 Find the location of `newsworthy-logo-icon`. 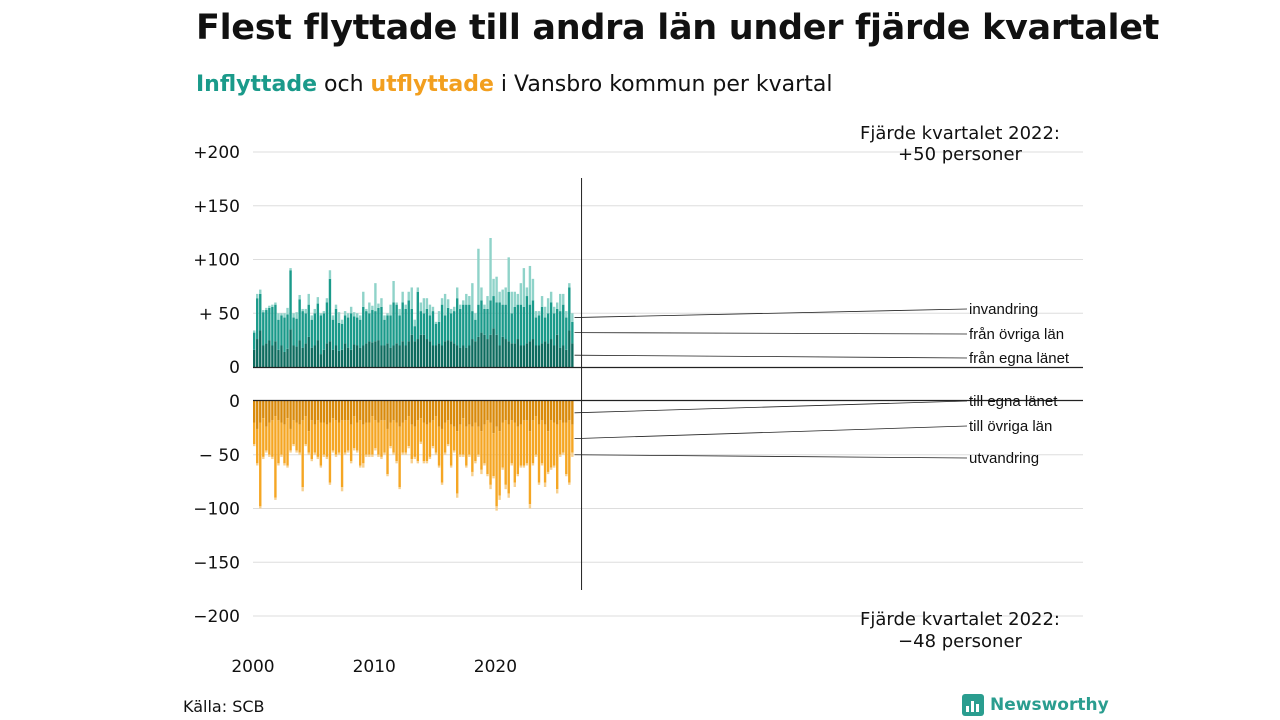

newsworthy-logo-icon is located at coordinates (973, 705).